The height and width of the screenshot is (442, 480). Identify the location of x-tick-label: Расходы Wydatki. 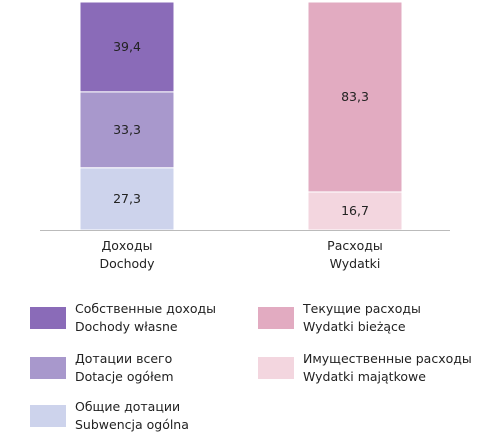
(355, 254).